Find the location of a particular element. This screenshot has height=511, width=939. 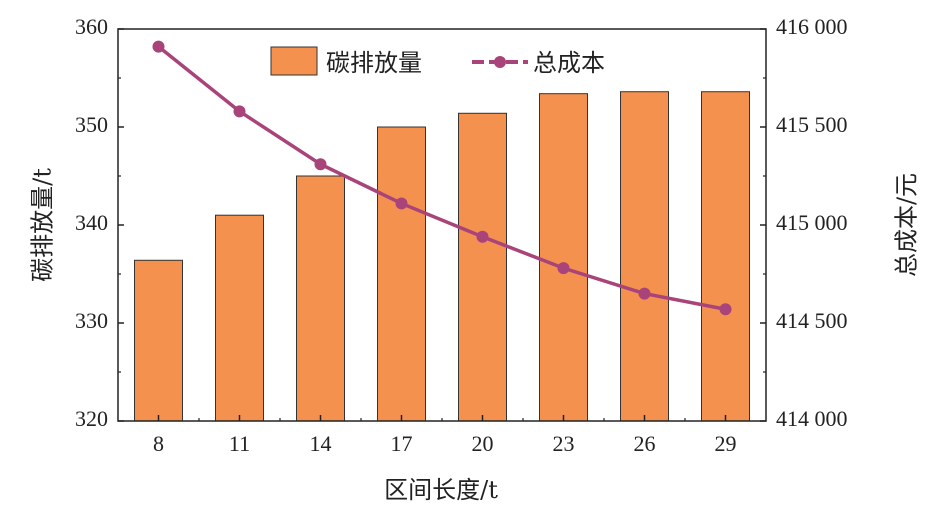

legend-swatch-bar is located at coordinates (294, 61).